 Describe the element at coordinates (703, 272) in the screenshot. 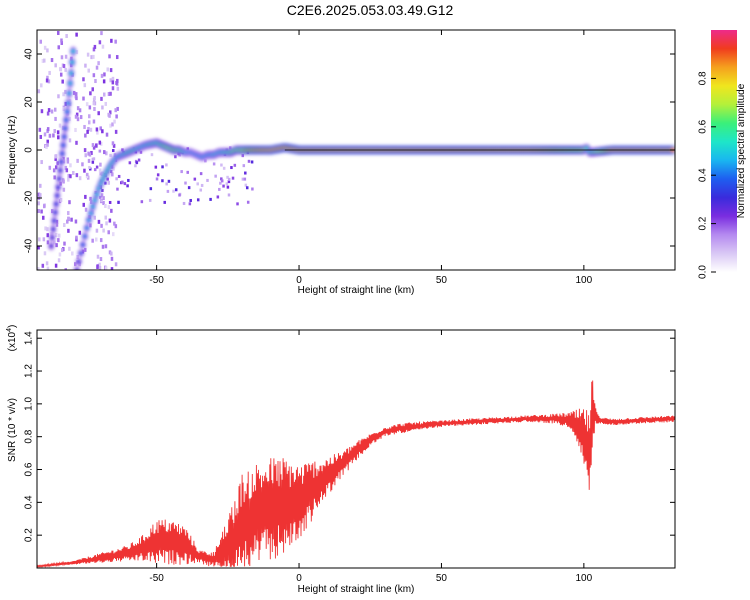

I see `colorbar-tick-label: 0.0` at that location.